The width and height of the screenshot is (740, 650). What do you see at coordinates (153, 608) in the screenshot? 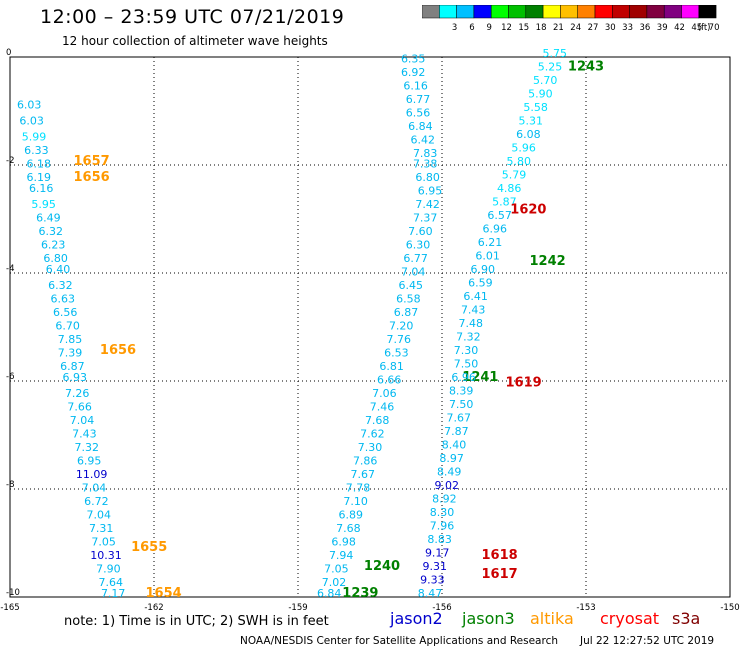
I see `x-tick-label: -162` at bounding box center [153, 608].